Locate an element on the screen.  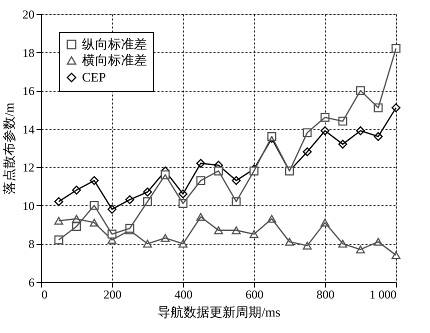
y-tick-label: 16 is located at coordinates (28, 91).